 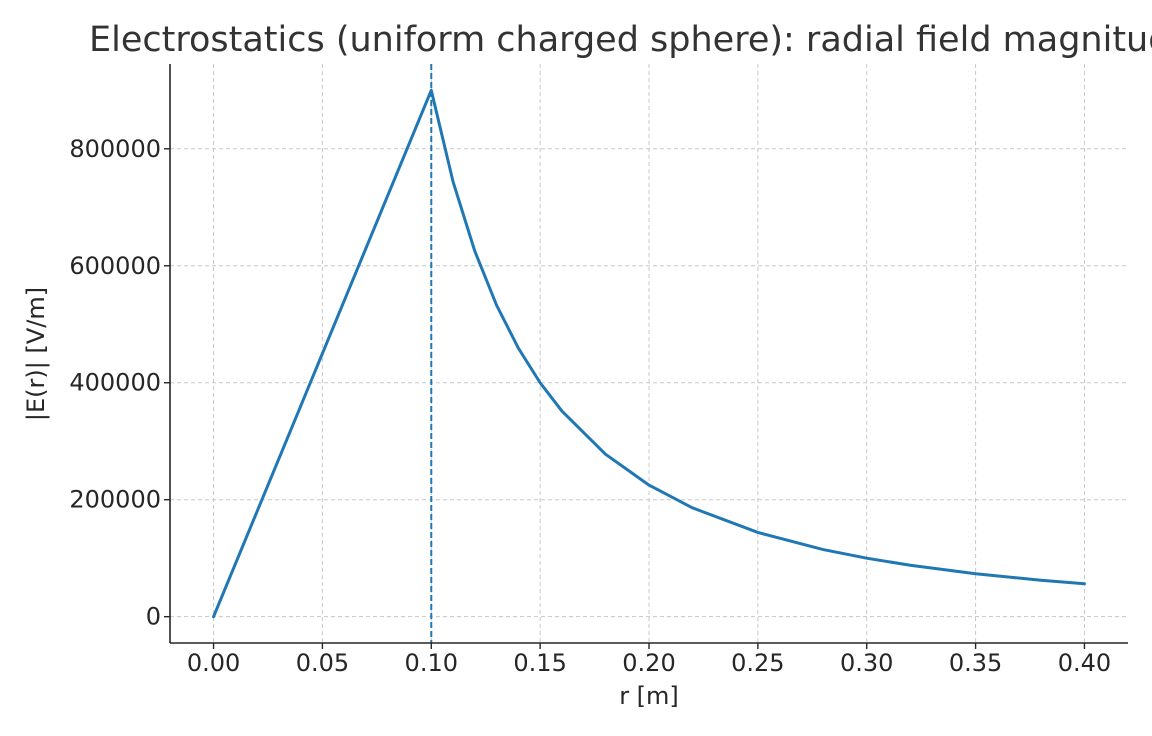 I want to click on y-tick-label: 800000, so click(x=115, y=149).